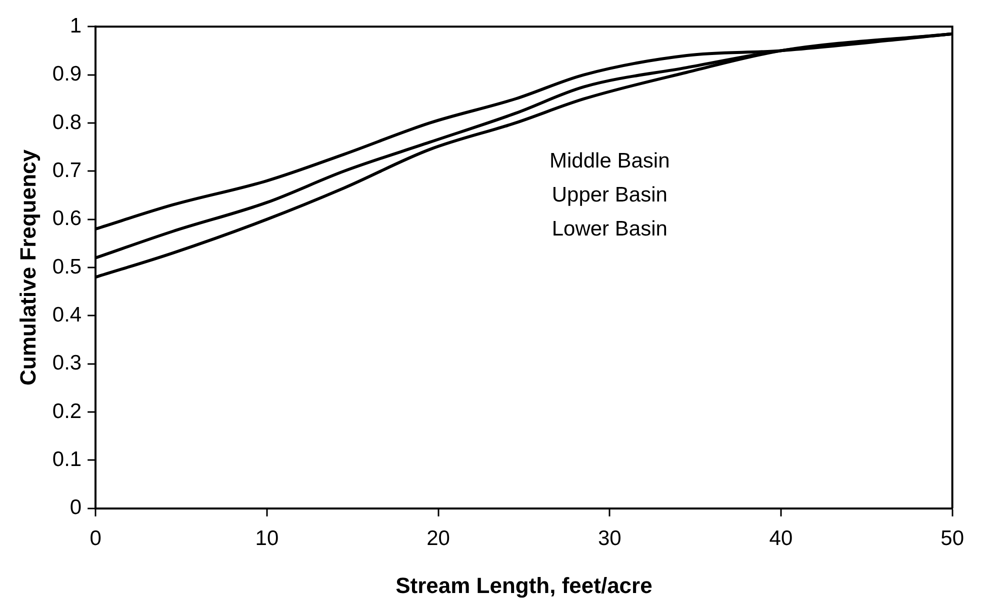 The width and height of the screenshot is (982, 616). Describe the element at coordinates (76, 26) in the screenshot. I see `y-tick-label: 1` at that location.